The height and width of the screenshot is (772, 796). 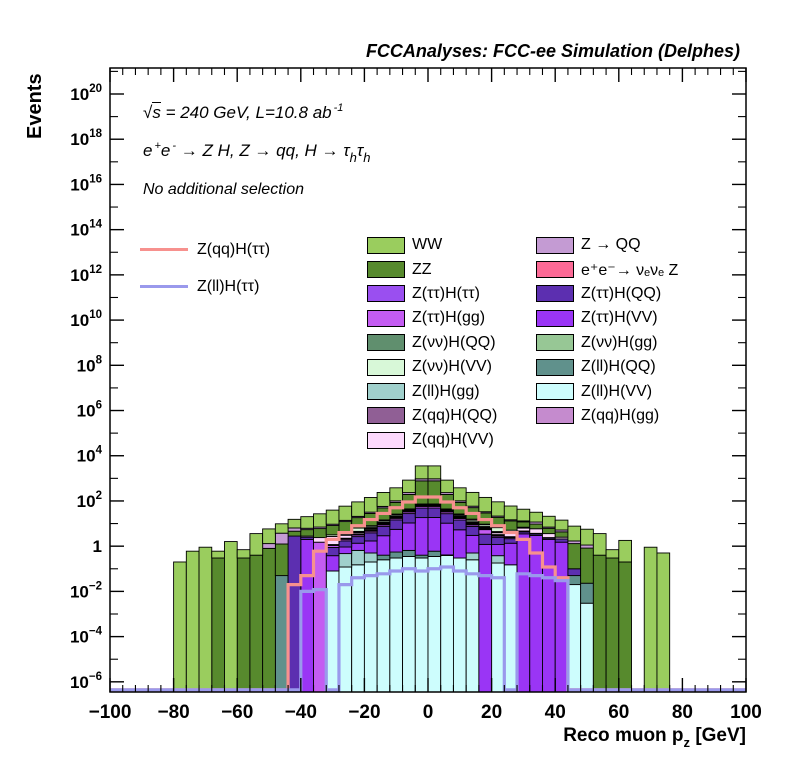 I want to click on svg-text: 10⁴, so click(x=90, y=455).